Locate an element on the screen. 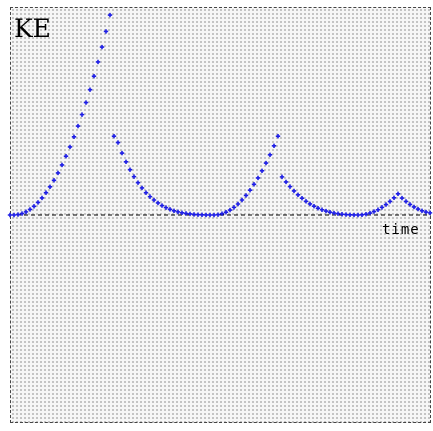 The image size is (433, 431). x-axis-label: time is located at coordinates (401, 230).